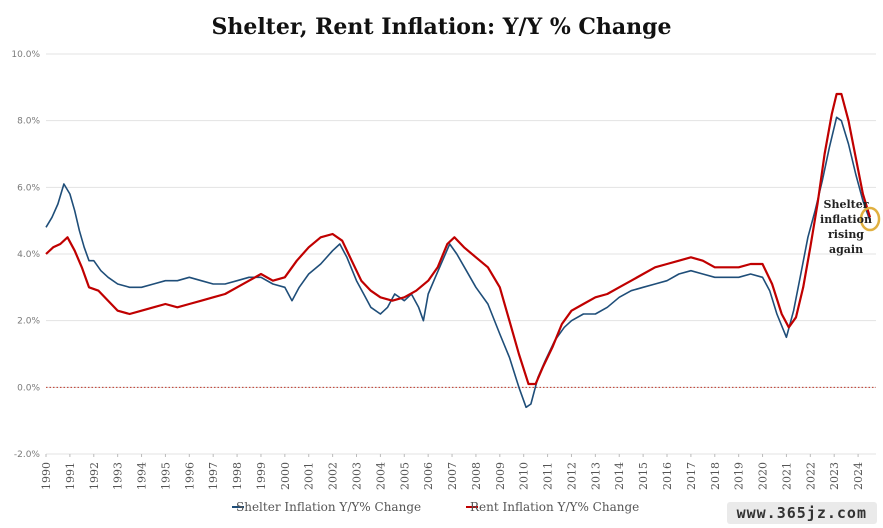  I want to click on x-tick-label: 2019, so click(739, 476).